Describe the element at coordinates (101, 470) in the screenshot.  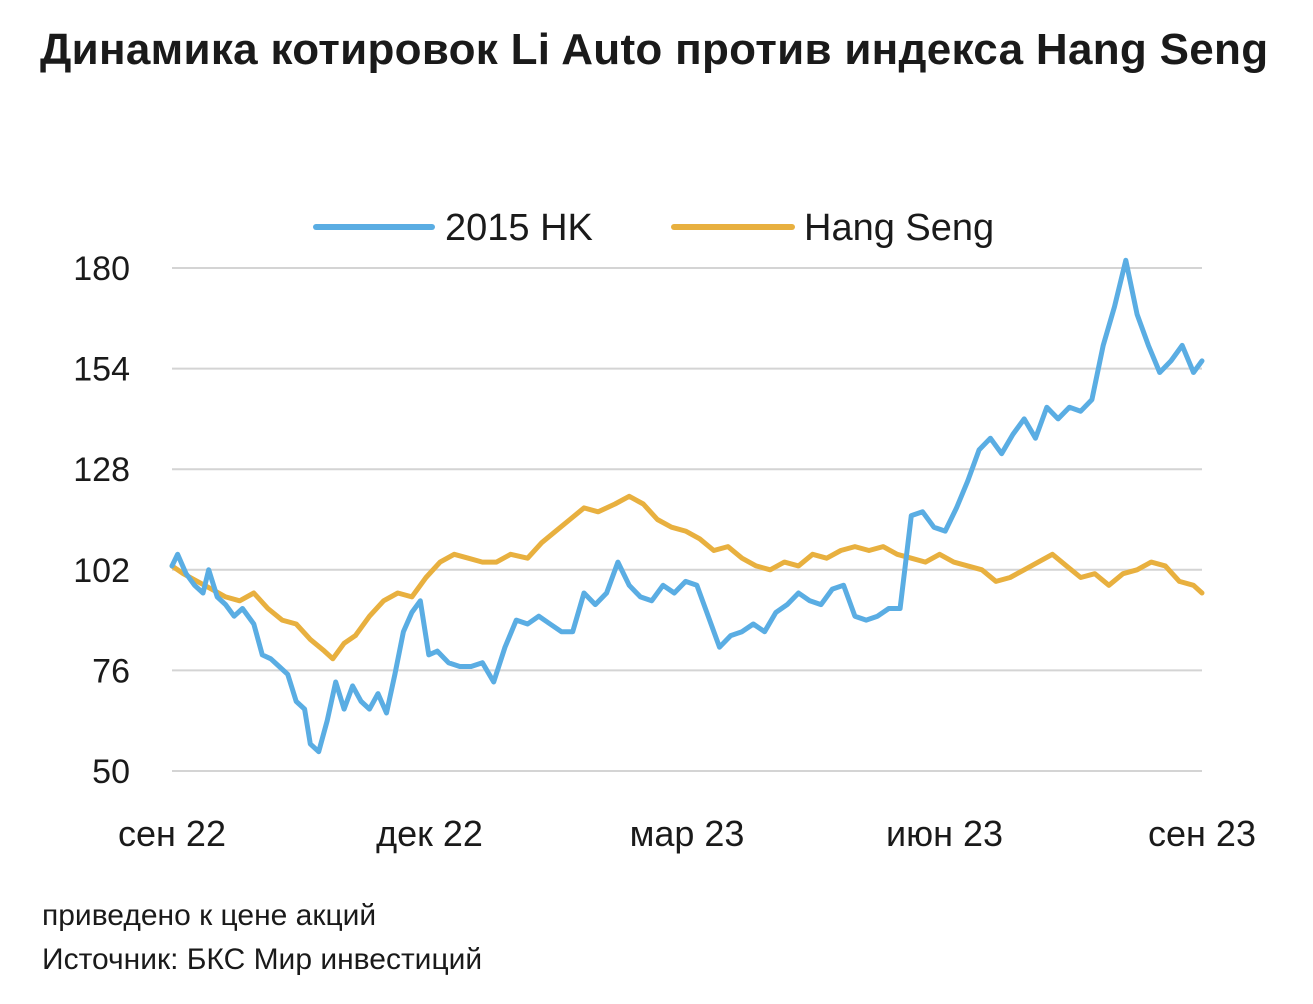
I see `y-tick-label: 128` at that location.